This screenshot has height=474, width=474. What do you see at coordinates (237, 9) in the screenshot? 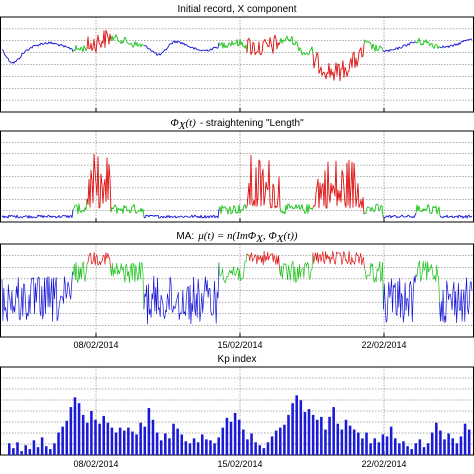
I see `panel1-title: Initial record, X component` at bounding box center [237, 9].